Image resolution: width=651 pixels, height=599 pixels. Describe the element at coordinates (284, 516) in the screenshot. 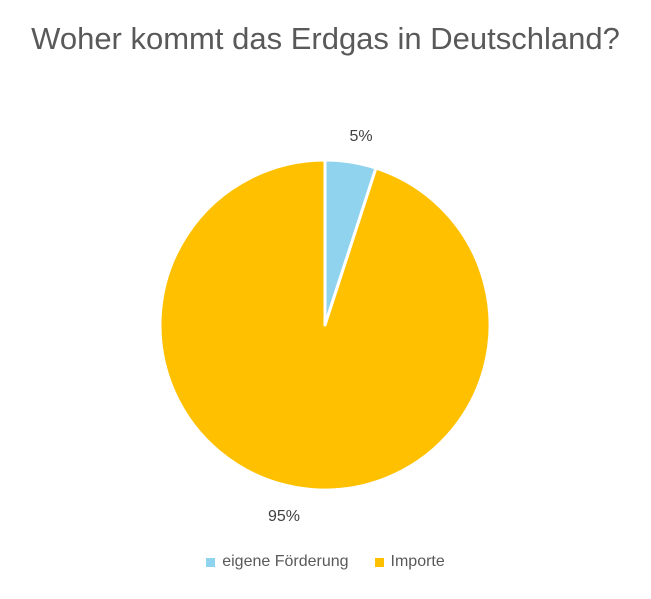

I see `data-label-importe: 95%` at that location.